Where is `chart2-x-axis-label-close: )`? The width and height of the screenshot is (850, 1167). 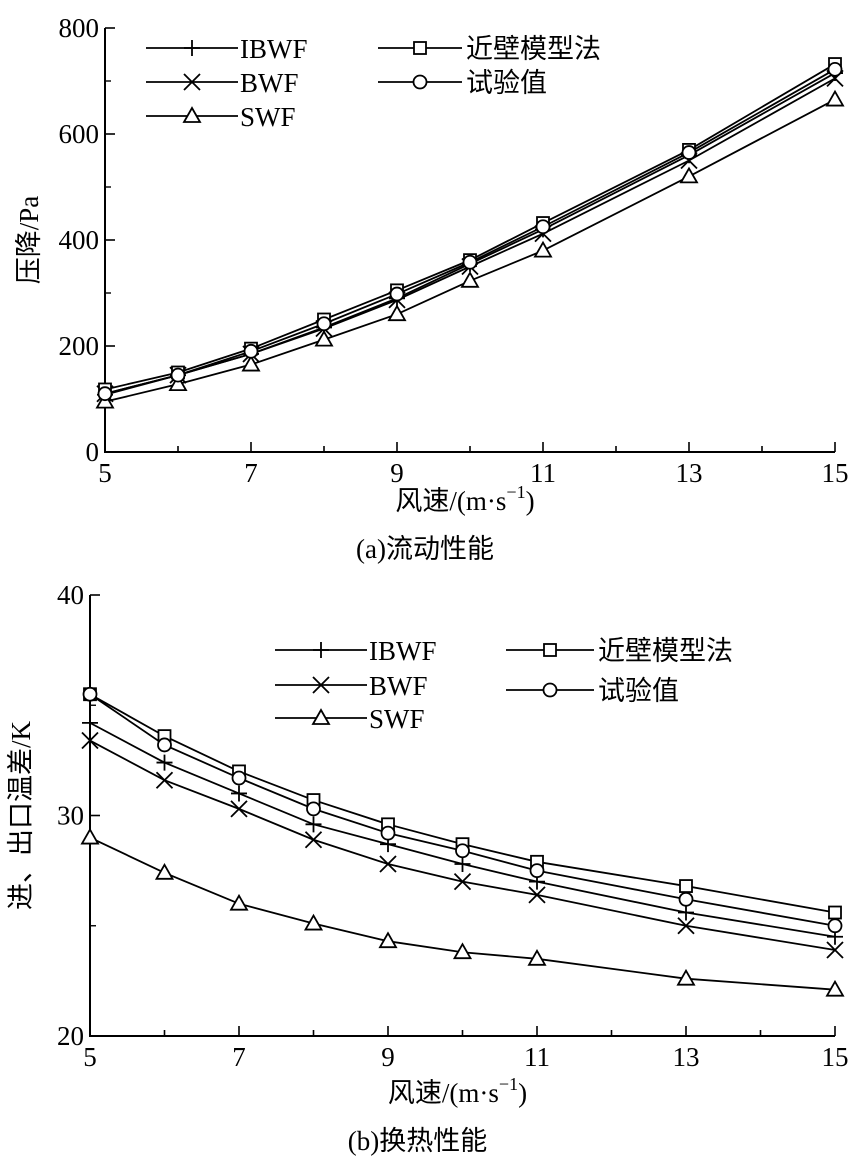 chart2-x-axis-label-close: ) is located at coordinates (522, 1093).